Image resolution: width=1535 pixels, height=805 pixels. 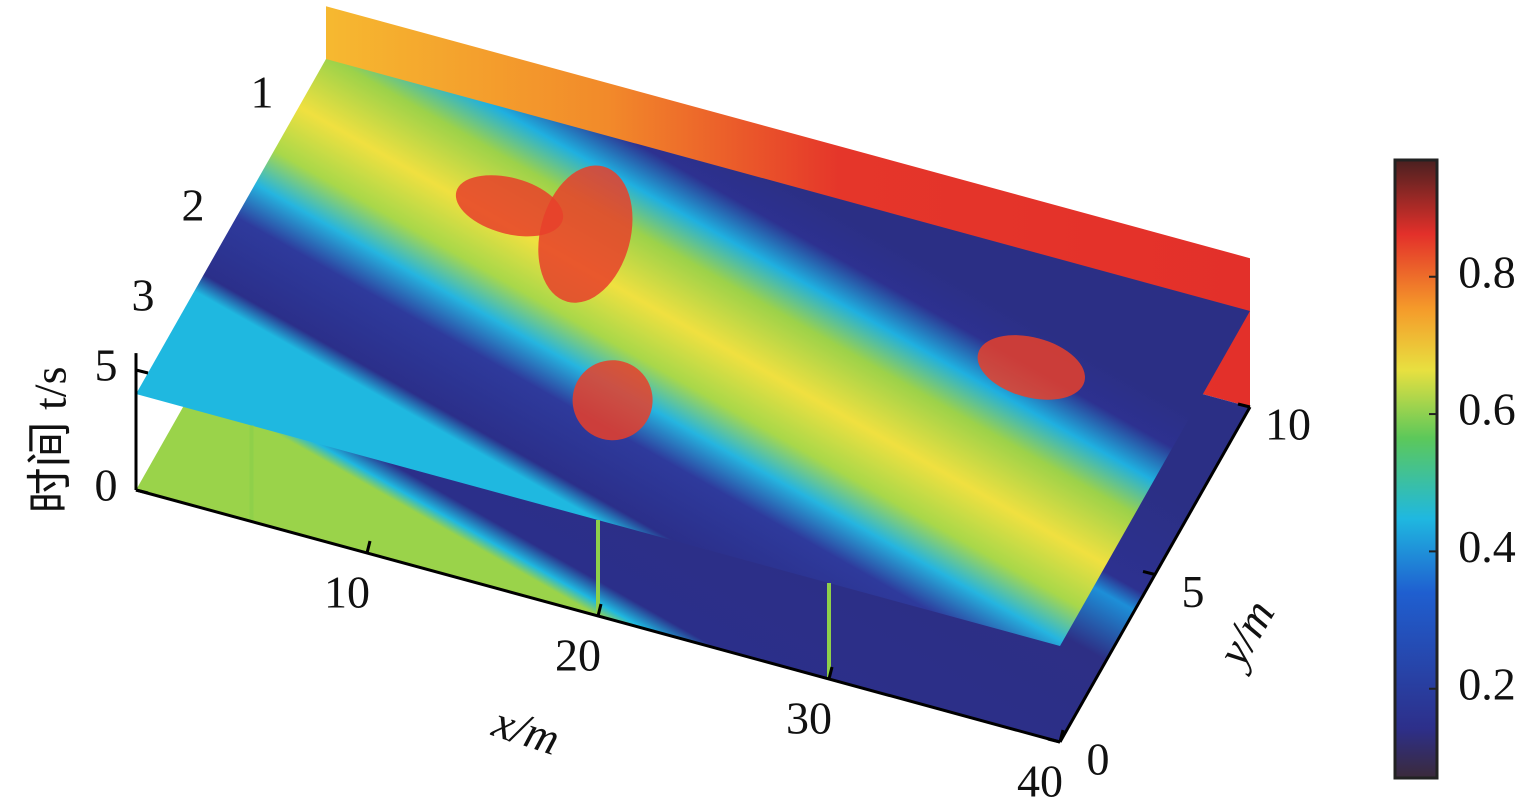 What do you see at coordinates (193, 205) in the screenshot?
I see `slice-label: 2` at bounding box center [193, 205].